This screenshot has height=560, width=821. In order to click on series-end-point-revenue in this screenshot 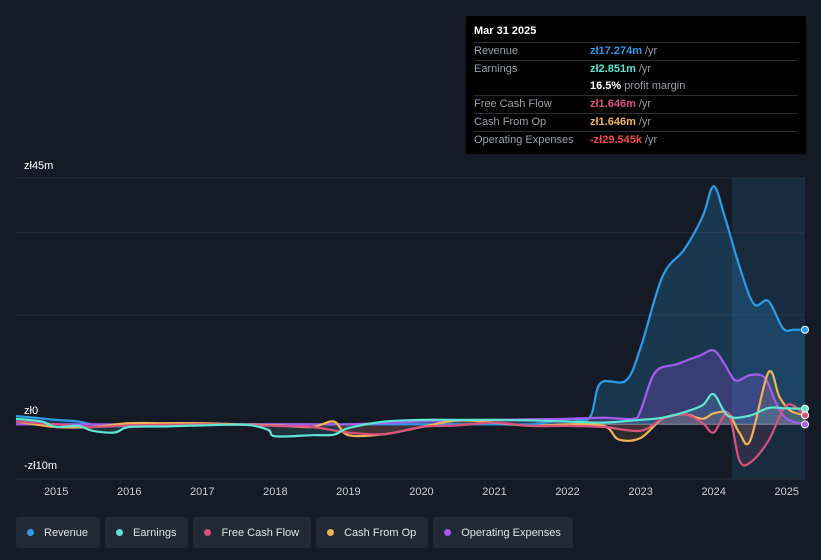, I will do `click(805, 329)`.